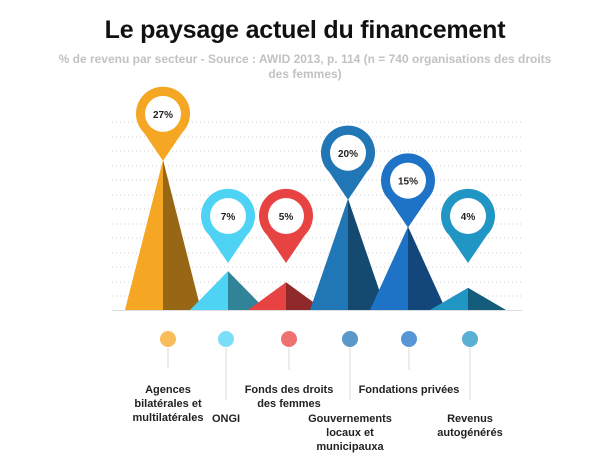 The height and width of the screenshot is (470, 610). I want to click on category-label: Agences bilatérales et multilatérales, so click(168, 404).